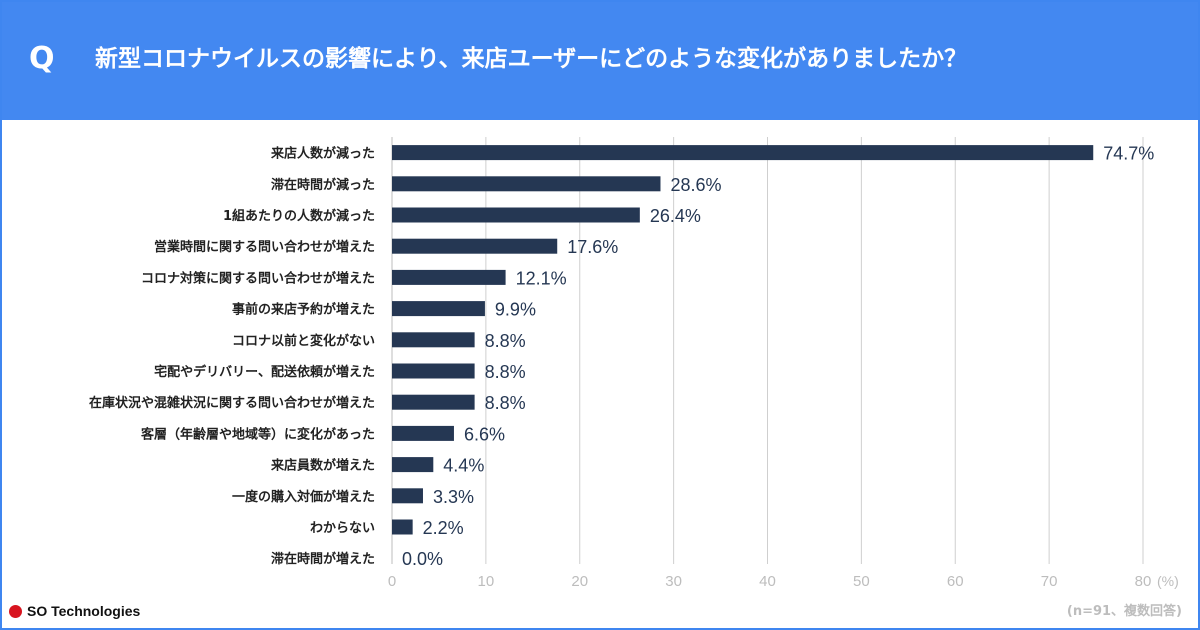  Describe the element at coordinates (258, 278) in the screenshot. I see `category-label: コロナ対策に関する問い合わせが増えた` at that location.